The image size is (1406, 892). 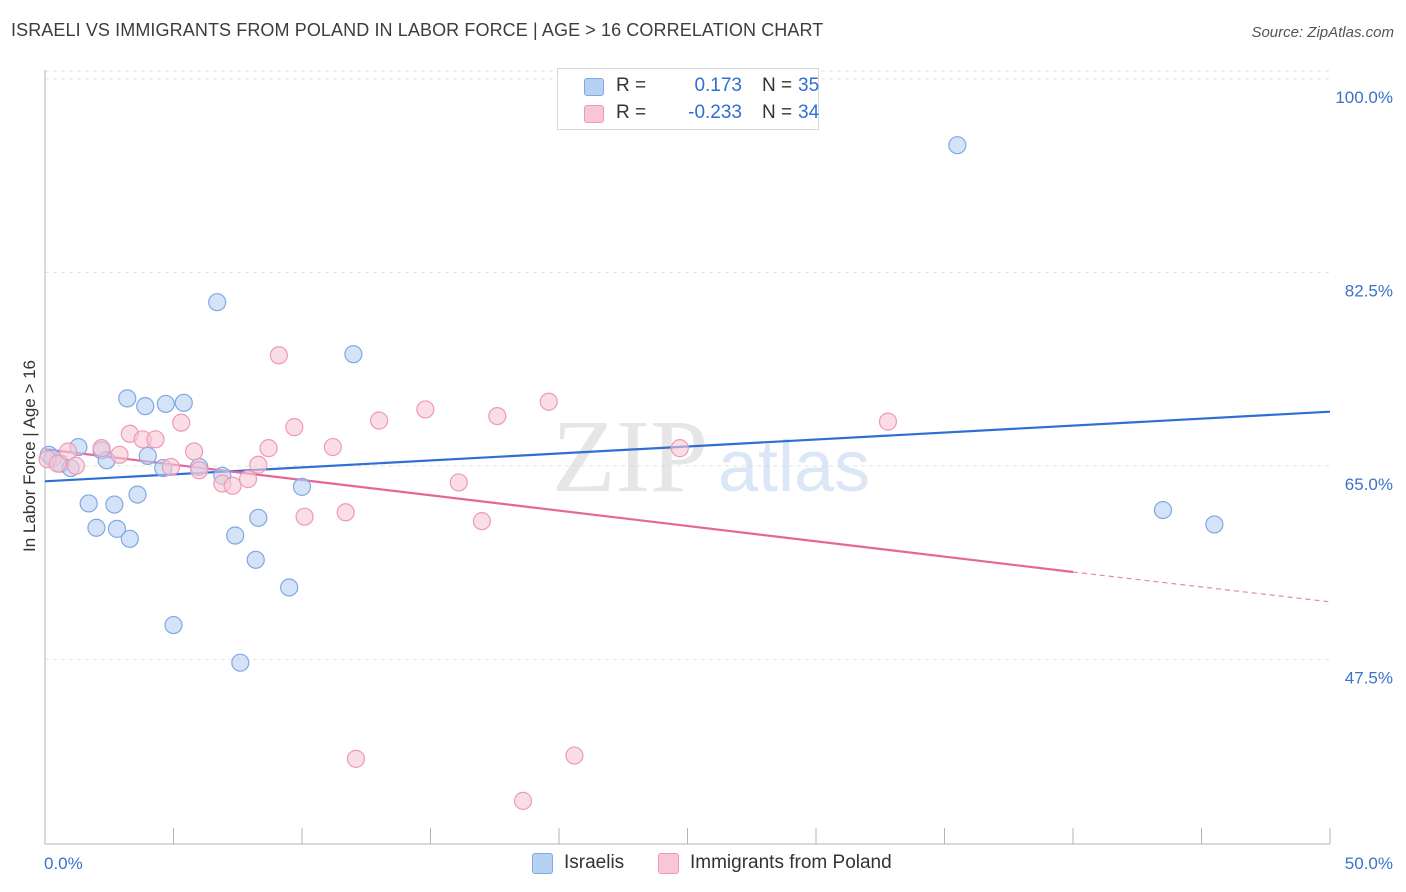 I want to click on y-tick-label: 47.5%, so click(x=1369, y=677).